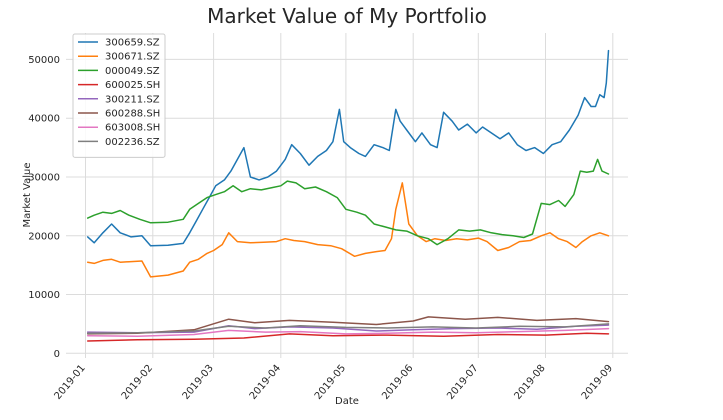 The image size is (723, 420). What do you see at coordinates (44, 60) in the screenshot?
I see `y-tick-label: 50000` at bounding box center [44, 60].